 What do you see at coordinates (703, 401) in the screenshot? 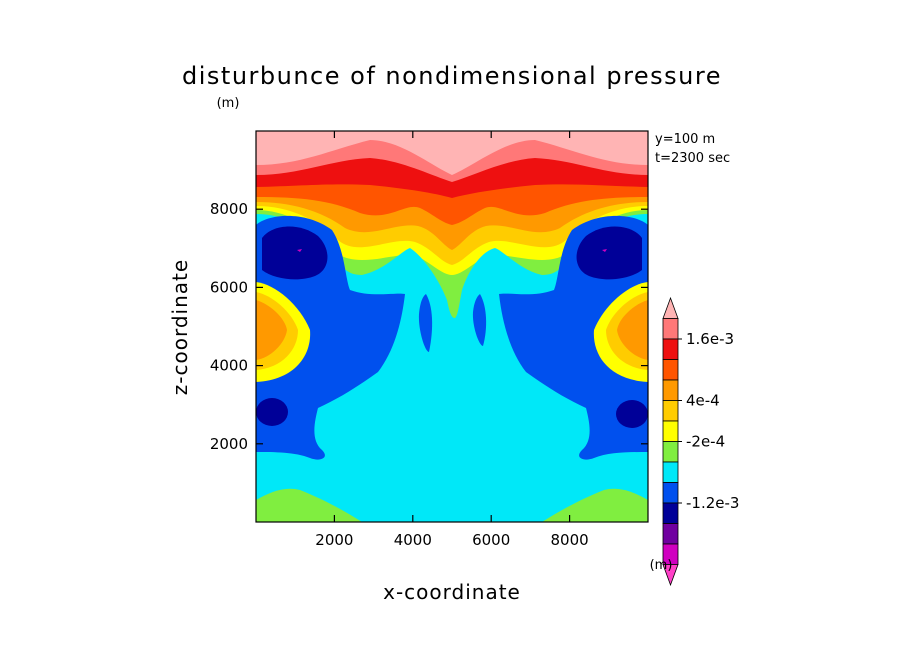
I see `colorbar-label: 4e-4` at bounding box center [703, 401].